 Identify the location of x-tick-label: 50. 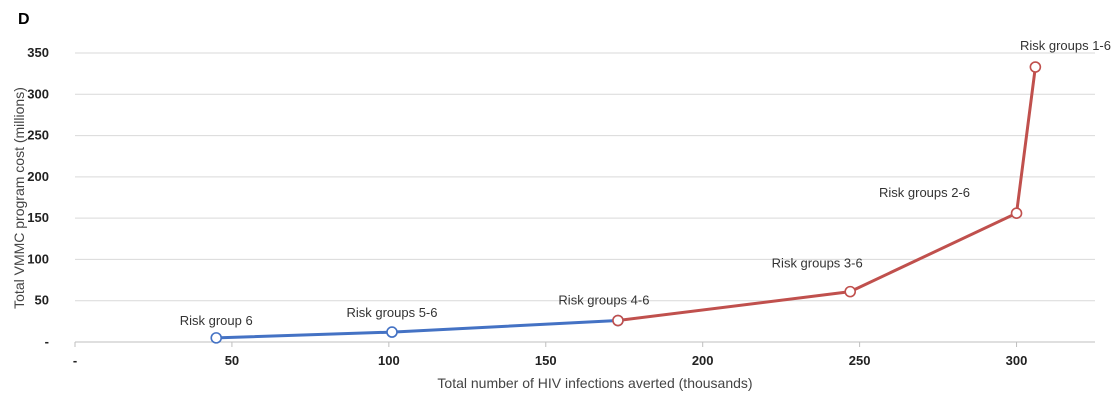
(232, 360).